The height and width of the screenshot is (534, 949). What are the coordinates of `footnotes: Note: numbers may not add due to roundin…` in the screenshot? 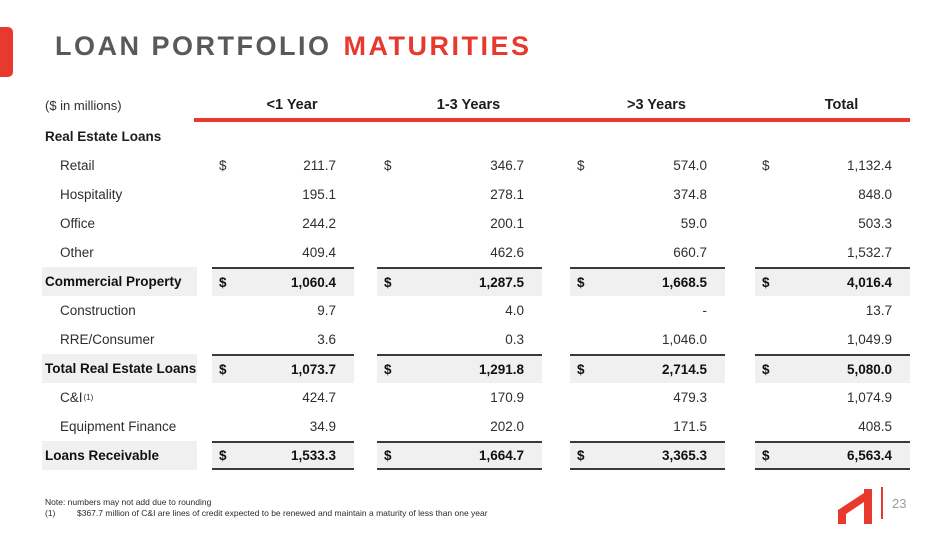 It's located at (266, 508).